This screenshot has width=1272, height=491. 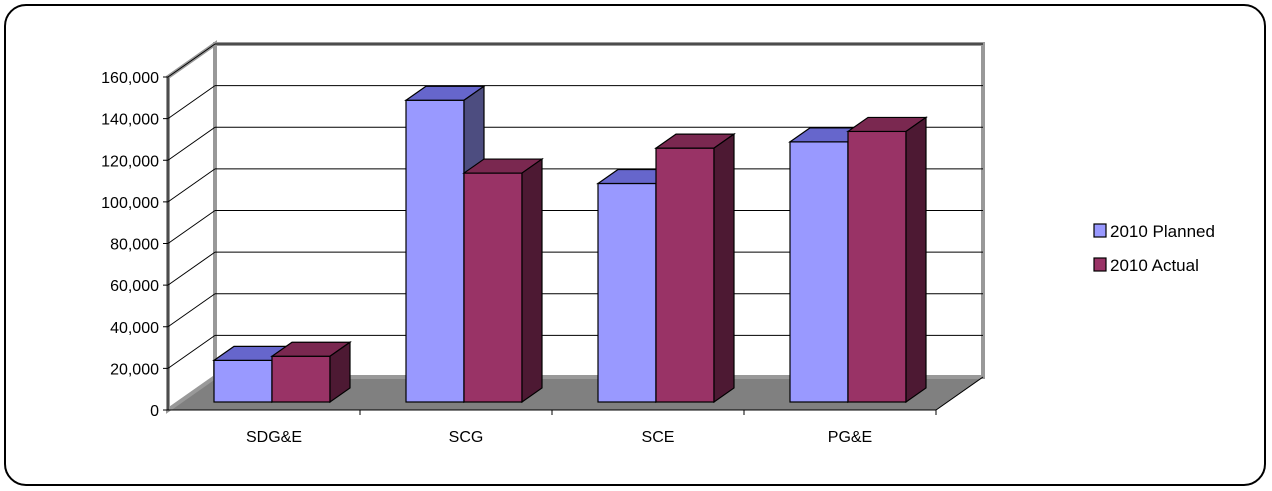 What do you see at coordinates (134, 328) in the screenshot?
I see `y-tick-label: 40,000` at bounding box center [134, 328].